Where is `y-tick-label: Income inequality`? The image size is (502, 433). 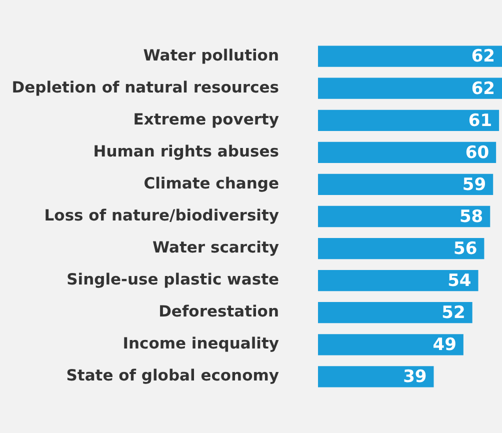 y-tick-label: Income inequality is located at coordinates (200, 343).